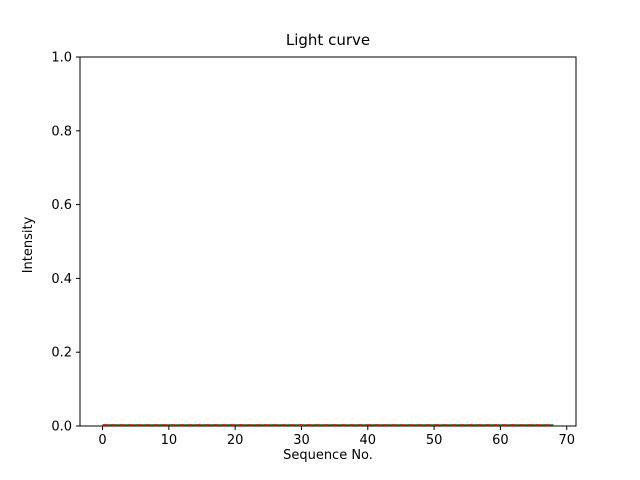 The width and height of the screenshot is (640, 480). I want to click on x-tick-label: 70, so click(566, 440).